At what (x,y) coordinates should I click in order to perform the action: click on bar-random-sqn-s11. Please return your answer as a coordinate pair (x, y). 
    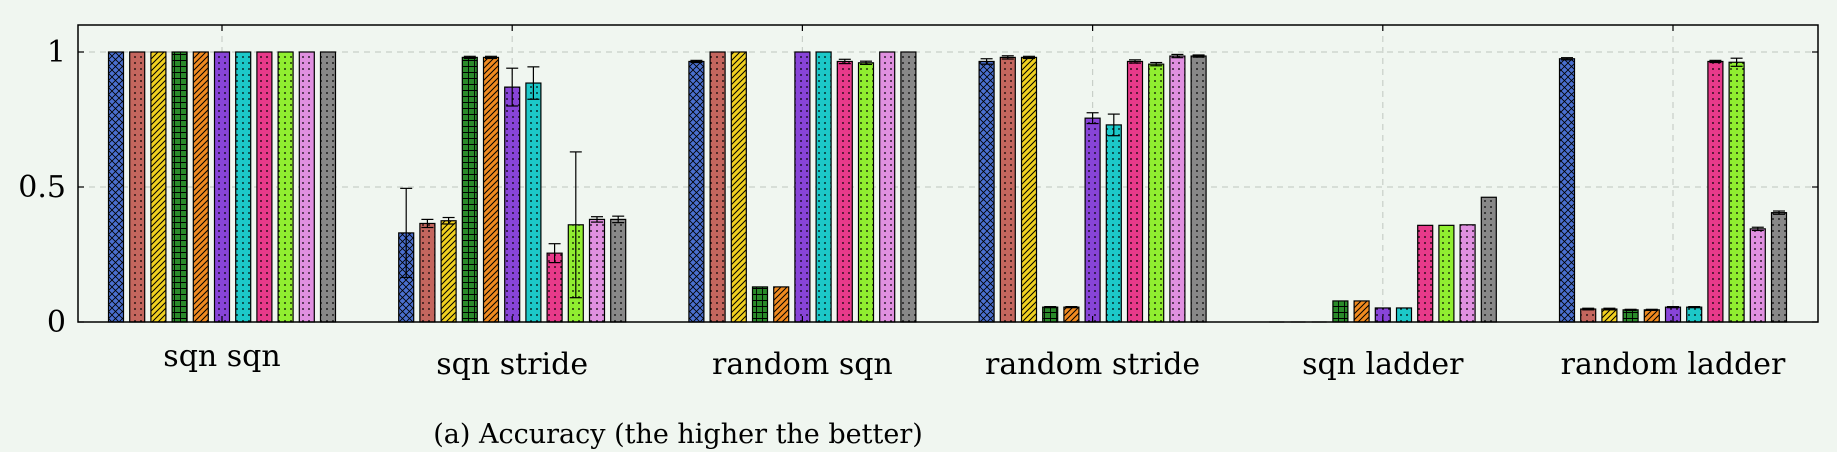
    Looking at the image, I should click on (908, 187).